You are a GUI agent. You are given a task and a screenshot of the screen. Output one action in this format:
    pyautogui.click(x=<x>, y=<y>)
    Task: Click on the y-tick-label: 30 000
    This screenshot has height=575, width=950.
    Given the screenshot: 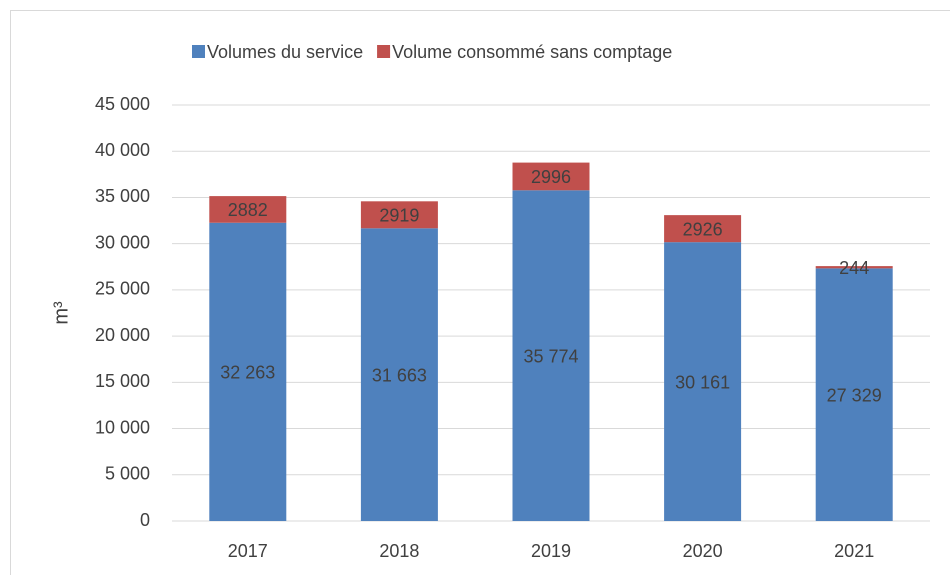 What is the action you would take?
    pyautogui.click(x=122, y=242)
    